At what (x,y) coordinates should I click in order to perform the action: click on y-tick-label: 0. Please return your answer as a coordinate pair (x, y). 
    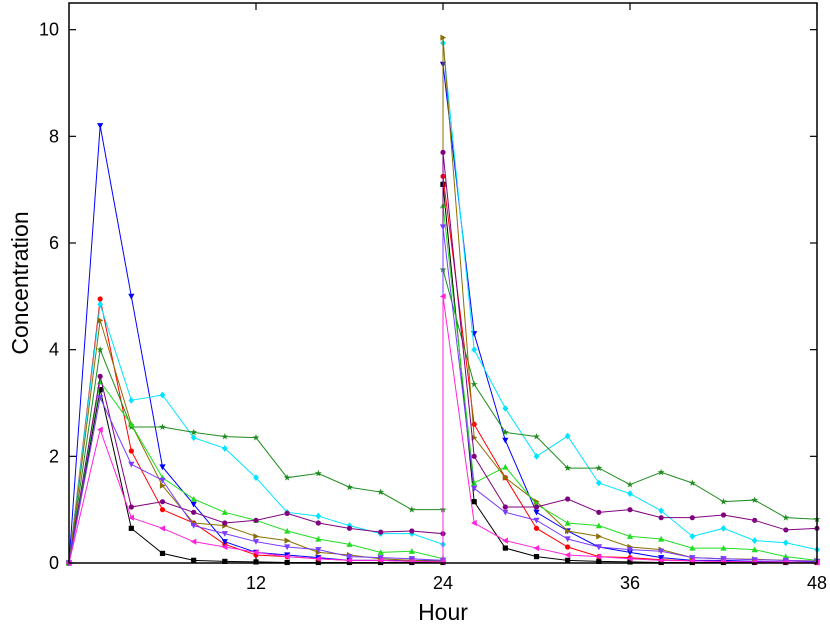
    Looking at the image, I should click on (54, 563).